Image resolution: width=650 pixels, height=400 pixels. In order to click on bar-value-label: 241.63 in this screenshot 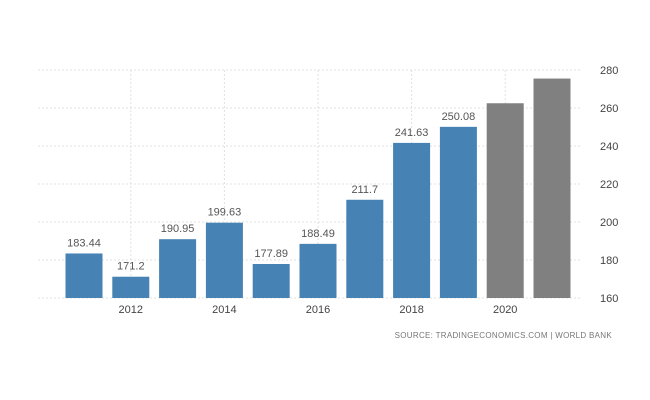, I will do `click(412, 133)`.